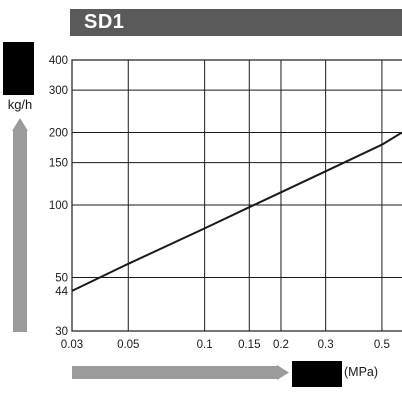  I want to click on y-tick-label: 44, so click(61, 292).